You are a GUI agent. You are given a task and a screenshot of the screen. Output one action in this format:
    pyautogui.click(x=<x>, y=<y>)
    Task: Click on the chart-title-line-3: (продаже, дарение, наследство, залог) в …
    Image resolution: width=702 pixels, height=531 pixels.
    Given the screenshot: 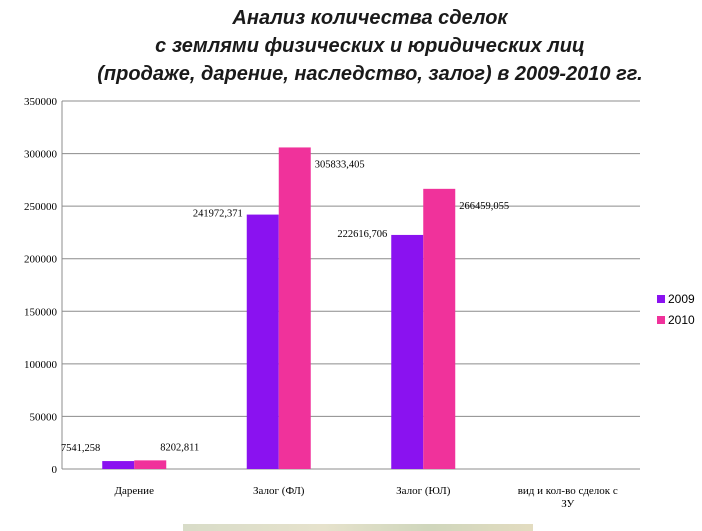 What is the action you would take?
    pyautogui.click(x=370, y=74)
    